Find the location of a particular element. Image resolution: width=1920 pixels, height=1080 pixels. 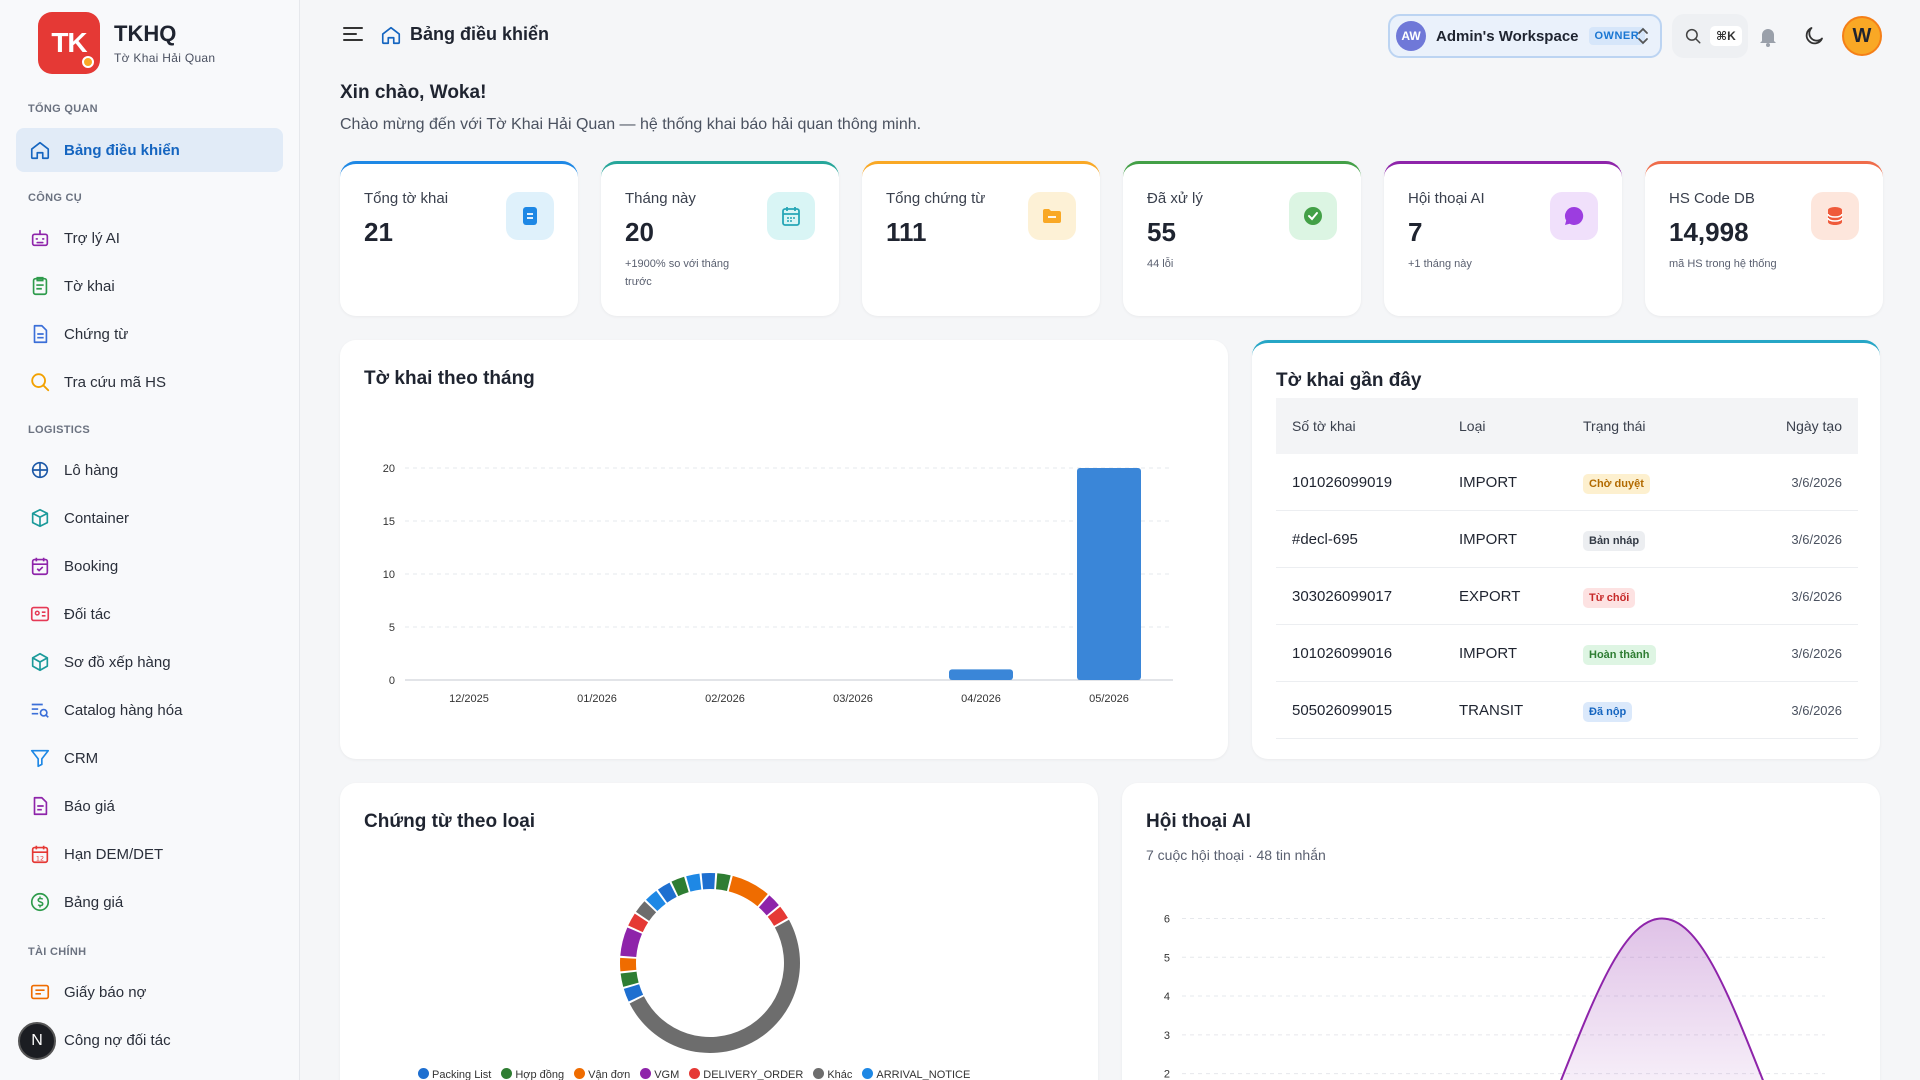

sidebar-item-sơ-đồ-xếp-hàng: Sơ đồ xếp hàng is located at coordinates (149, 662).